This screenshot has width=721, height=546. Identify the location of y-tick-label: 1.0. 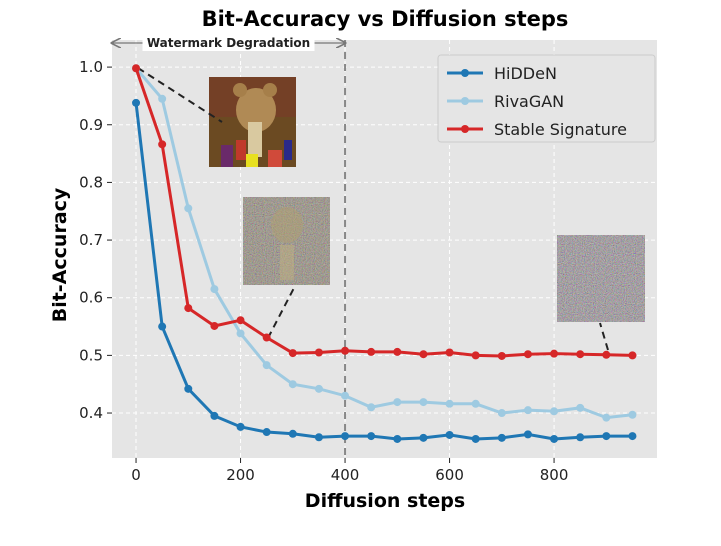
(91, 67).